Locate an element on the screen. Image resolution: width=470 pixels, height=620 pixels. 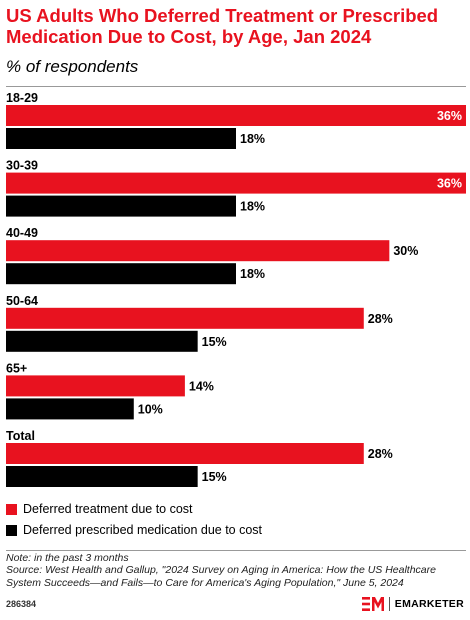
data-label-treatment-total: 28% is located at coordinates (380, 454).